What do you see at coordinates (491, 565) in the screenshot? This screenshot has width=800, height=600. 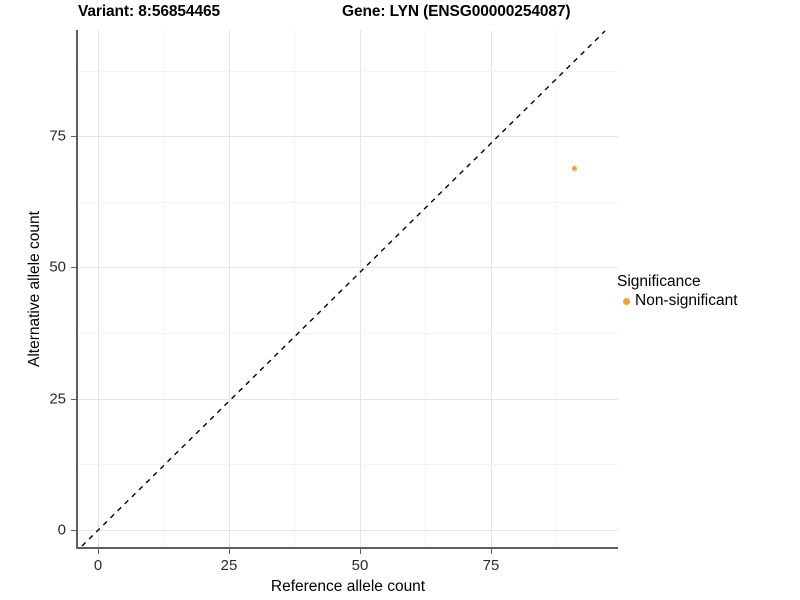 I see `x-tick-label: 75` at bounding box center [491, 565].